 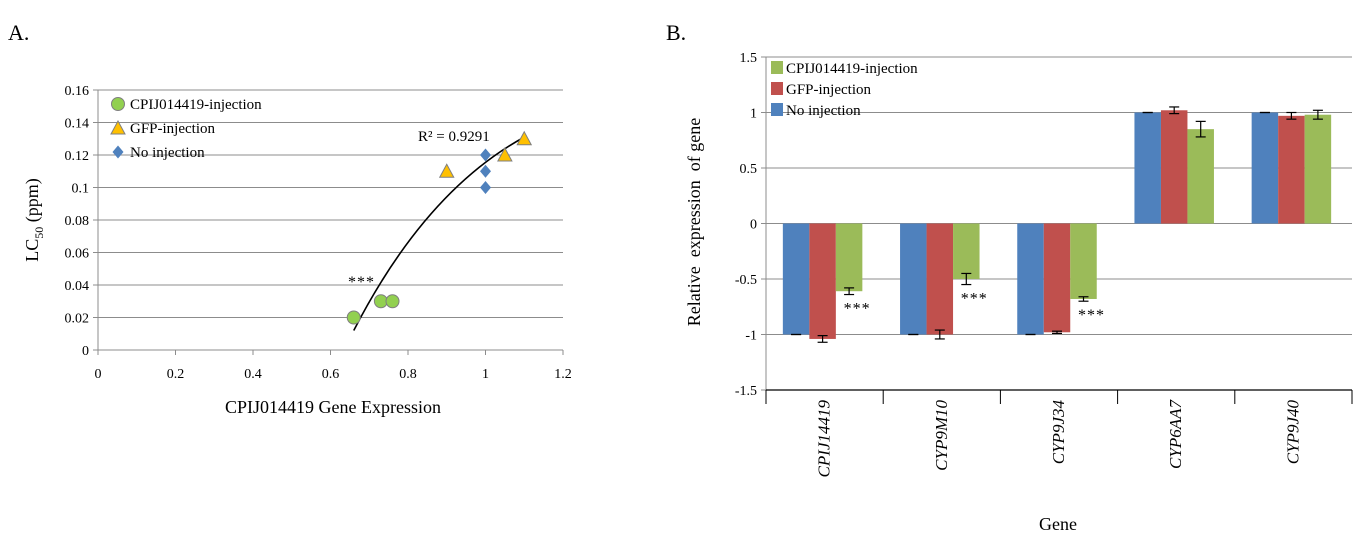 What do you see at coordinates (98, 374) in the screenshot?
I see `panel-a-x-tick-label: 0` at bounding box center [98, 374].